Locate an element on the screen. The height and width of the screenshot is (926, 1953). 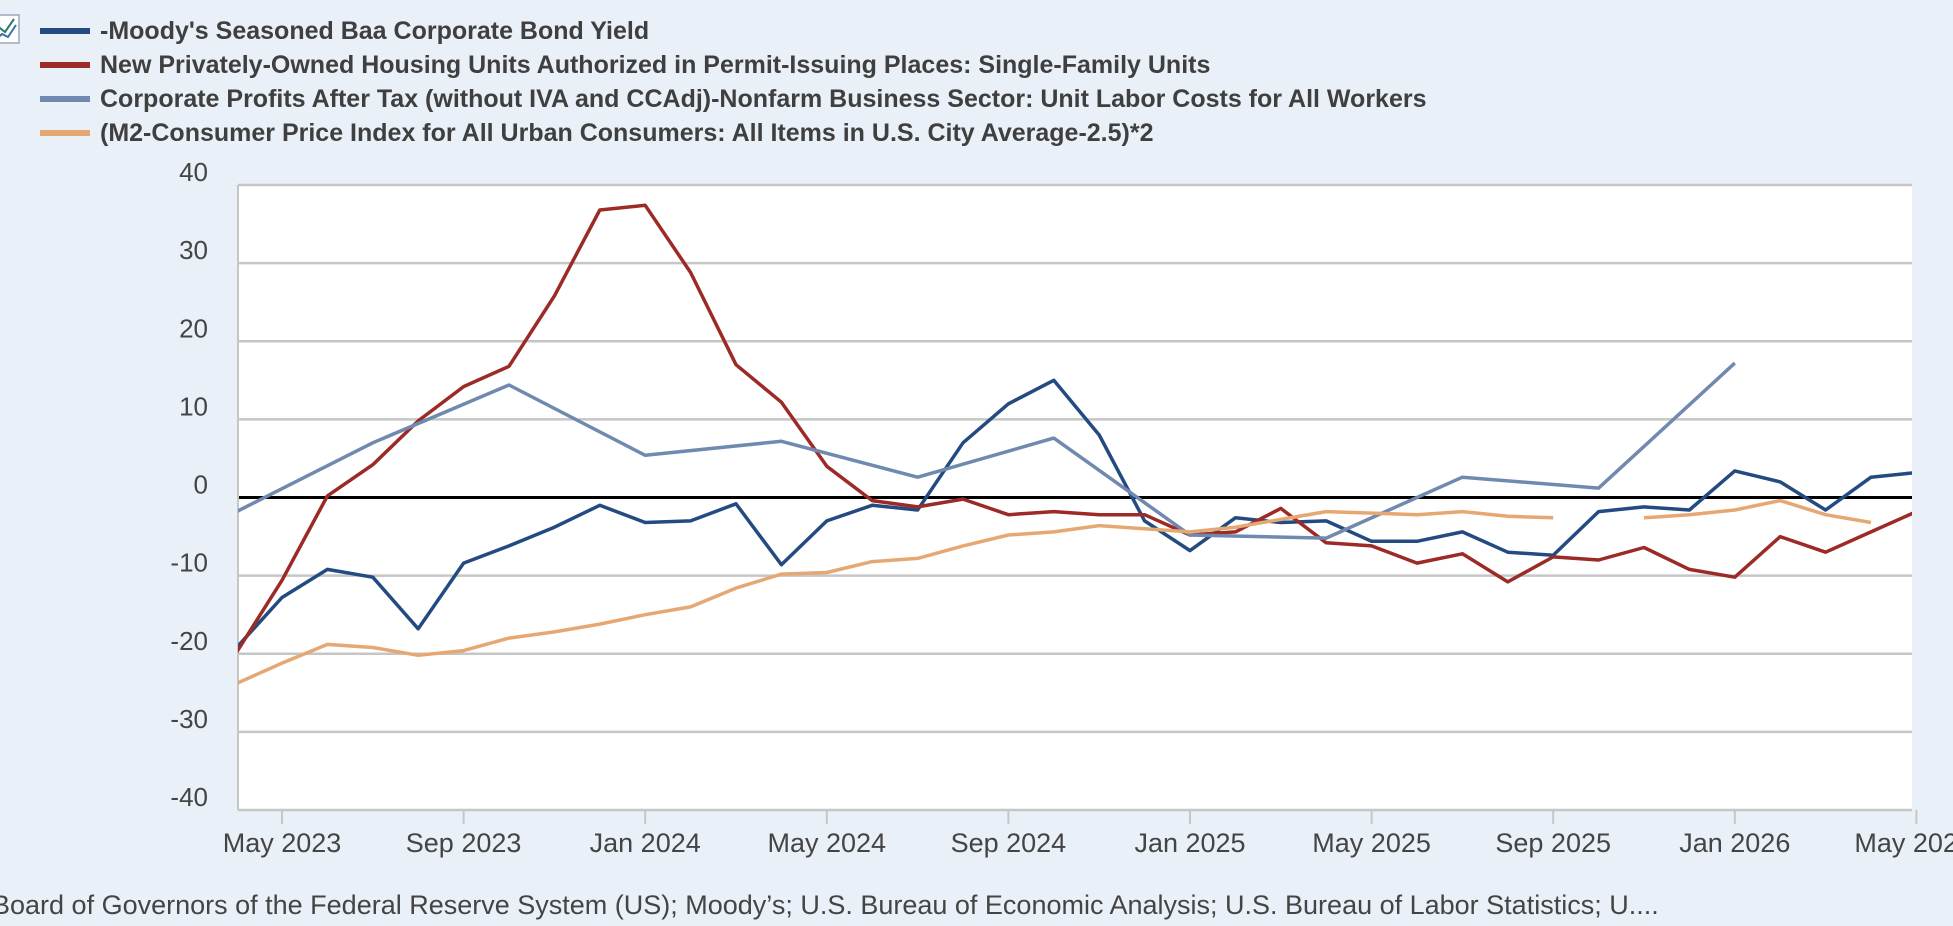
x-tick-label: Jan 2025 is located at coordinates (1189, 843).